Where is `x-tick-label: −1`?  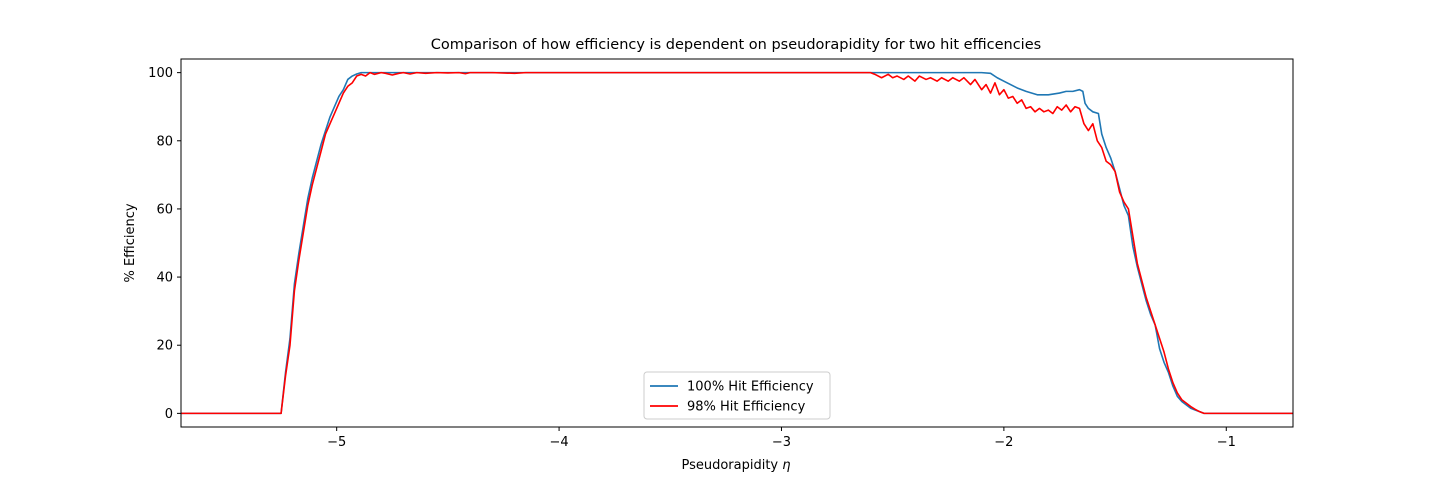 x-tick-label: −1 is located at coordinates (1226, 442).